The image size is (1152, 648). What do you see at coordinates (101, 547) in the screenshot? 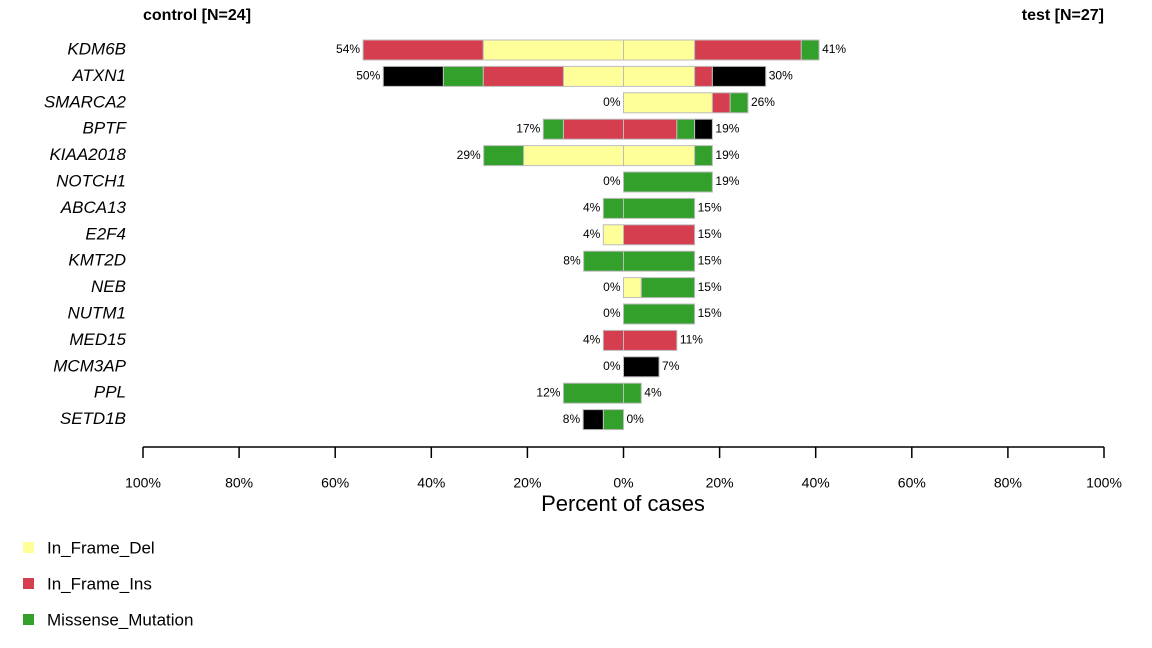
I see `legend-label: In_Frame_Del` at bounding box center [101, 547].